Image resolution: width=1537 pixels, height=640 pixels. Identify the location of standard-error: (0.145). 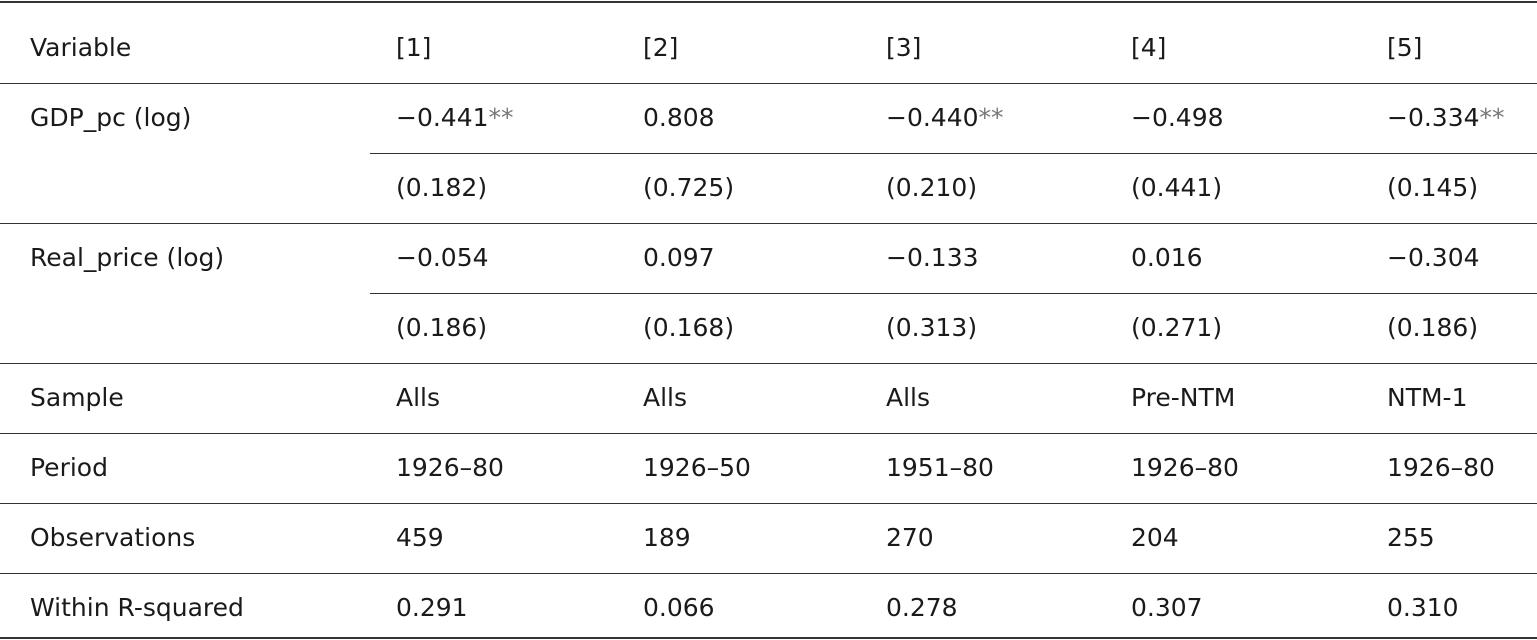
(1433, 187).